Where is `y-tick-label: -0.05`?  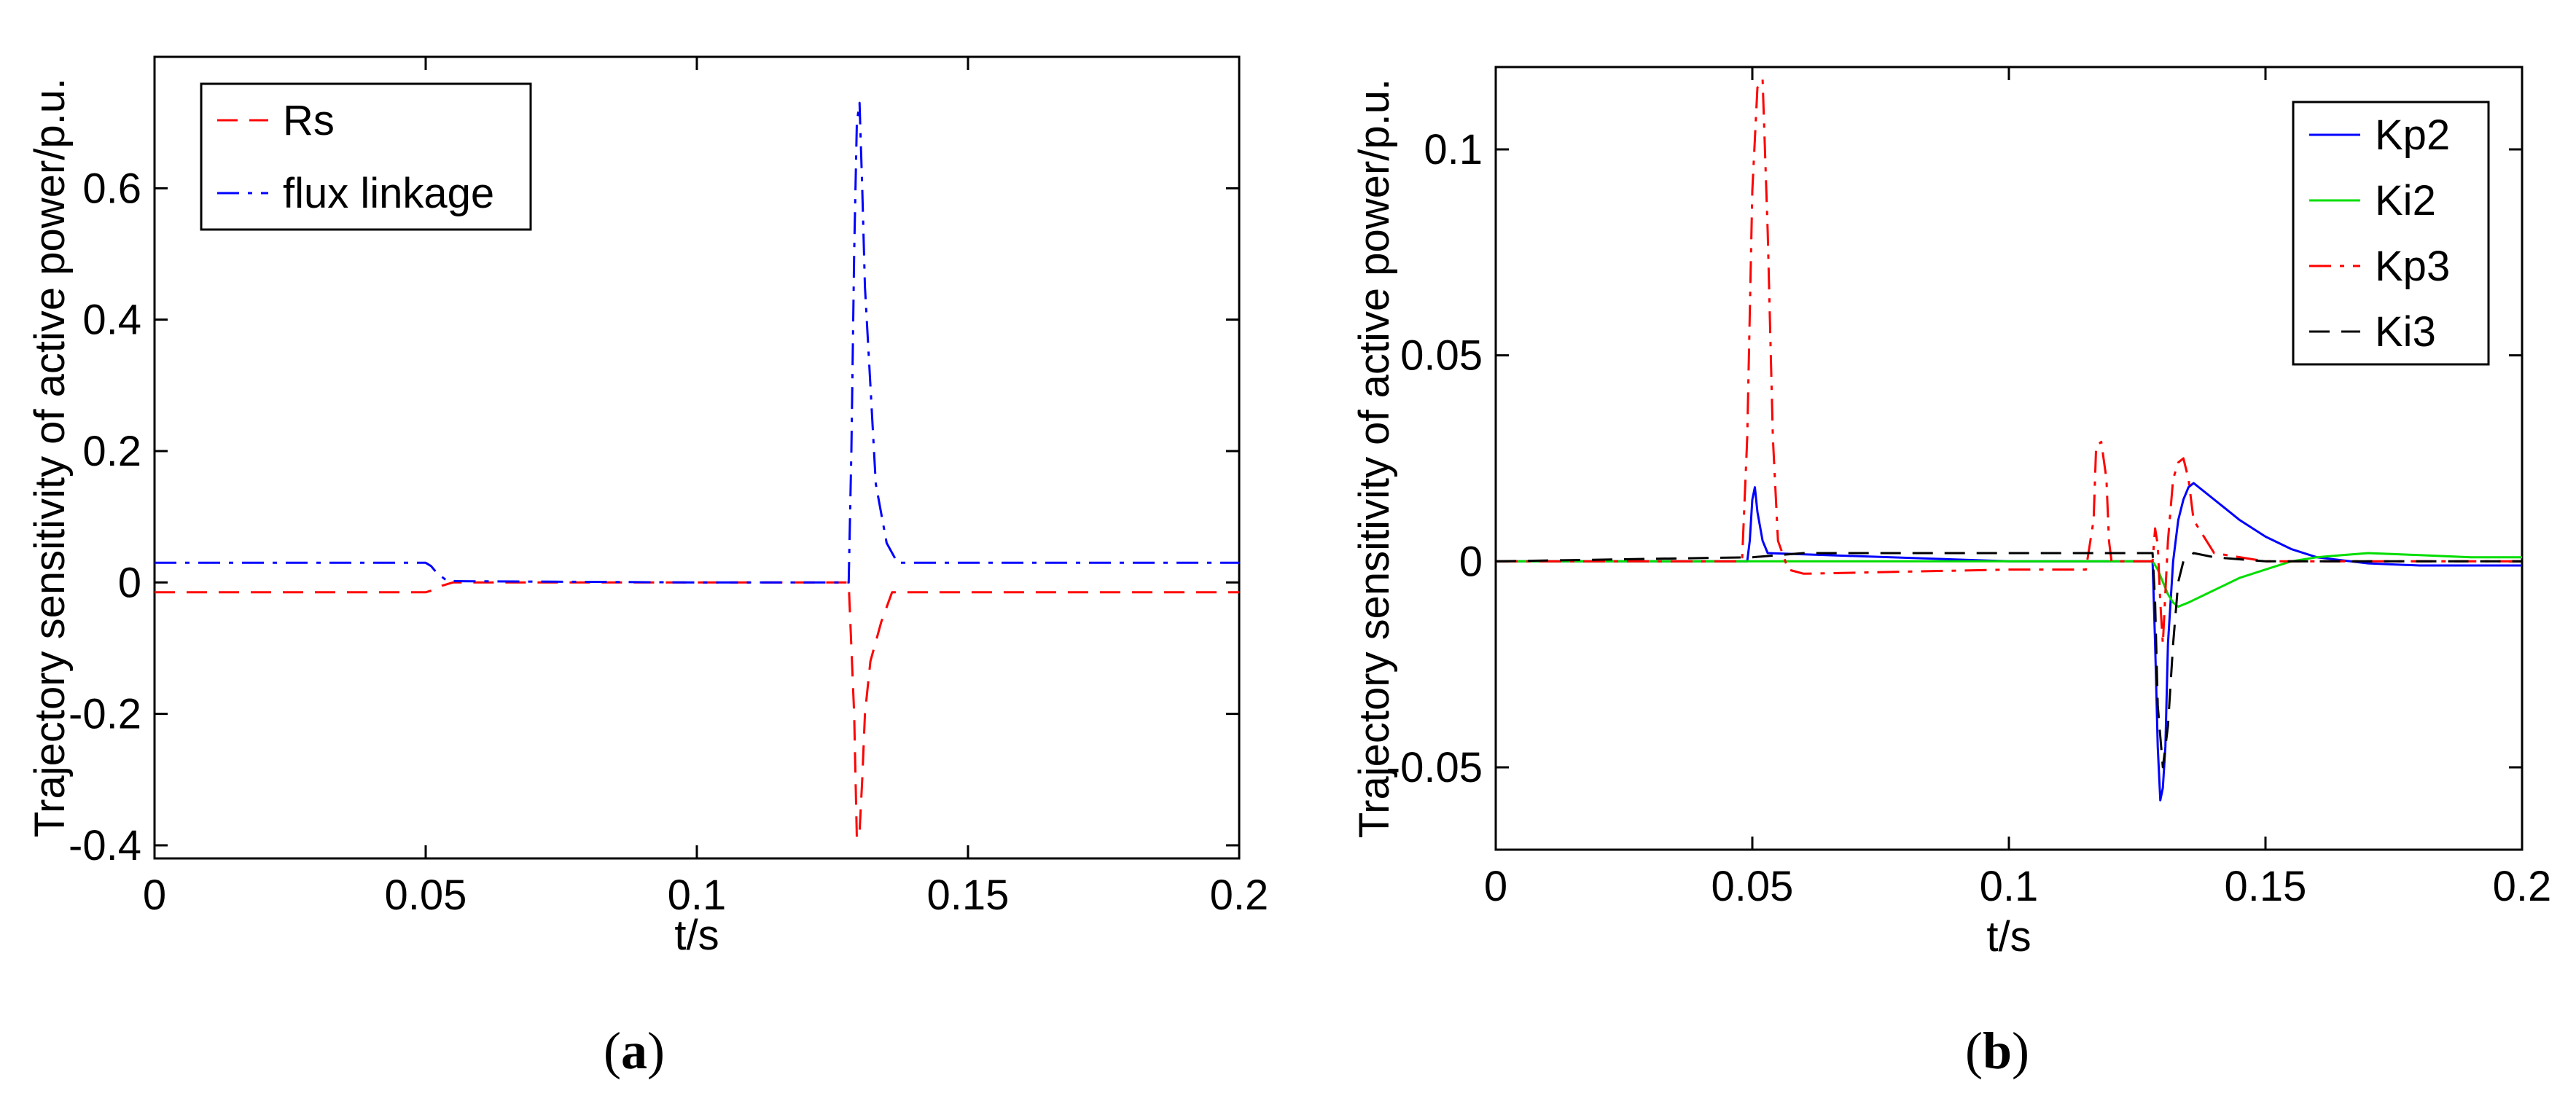
y-tick-label: -0.05 is located at coordinates (1434, 767).